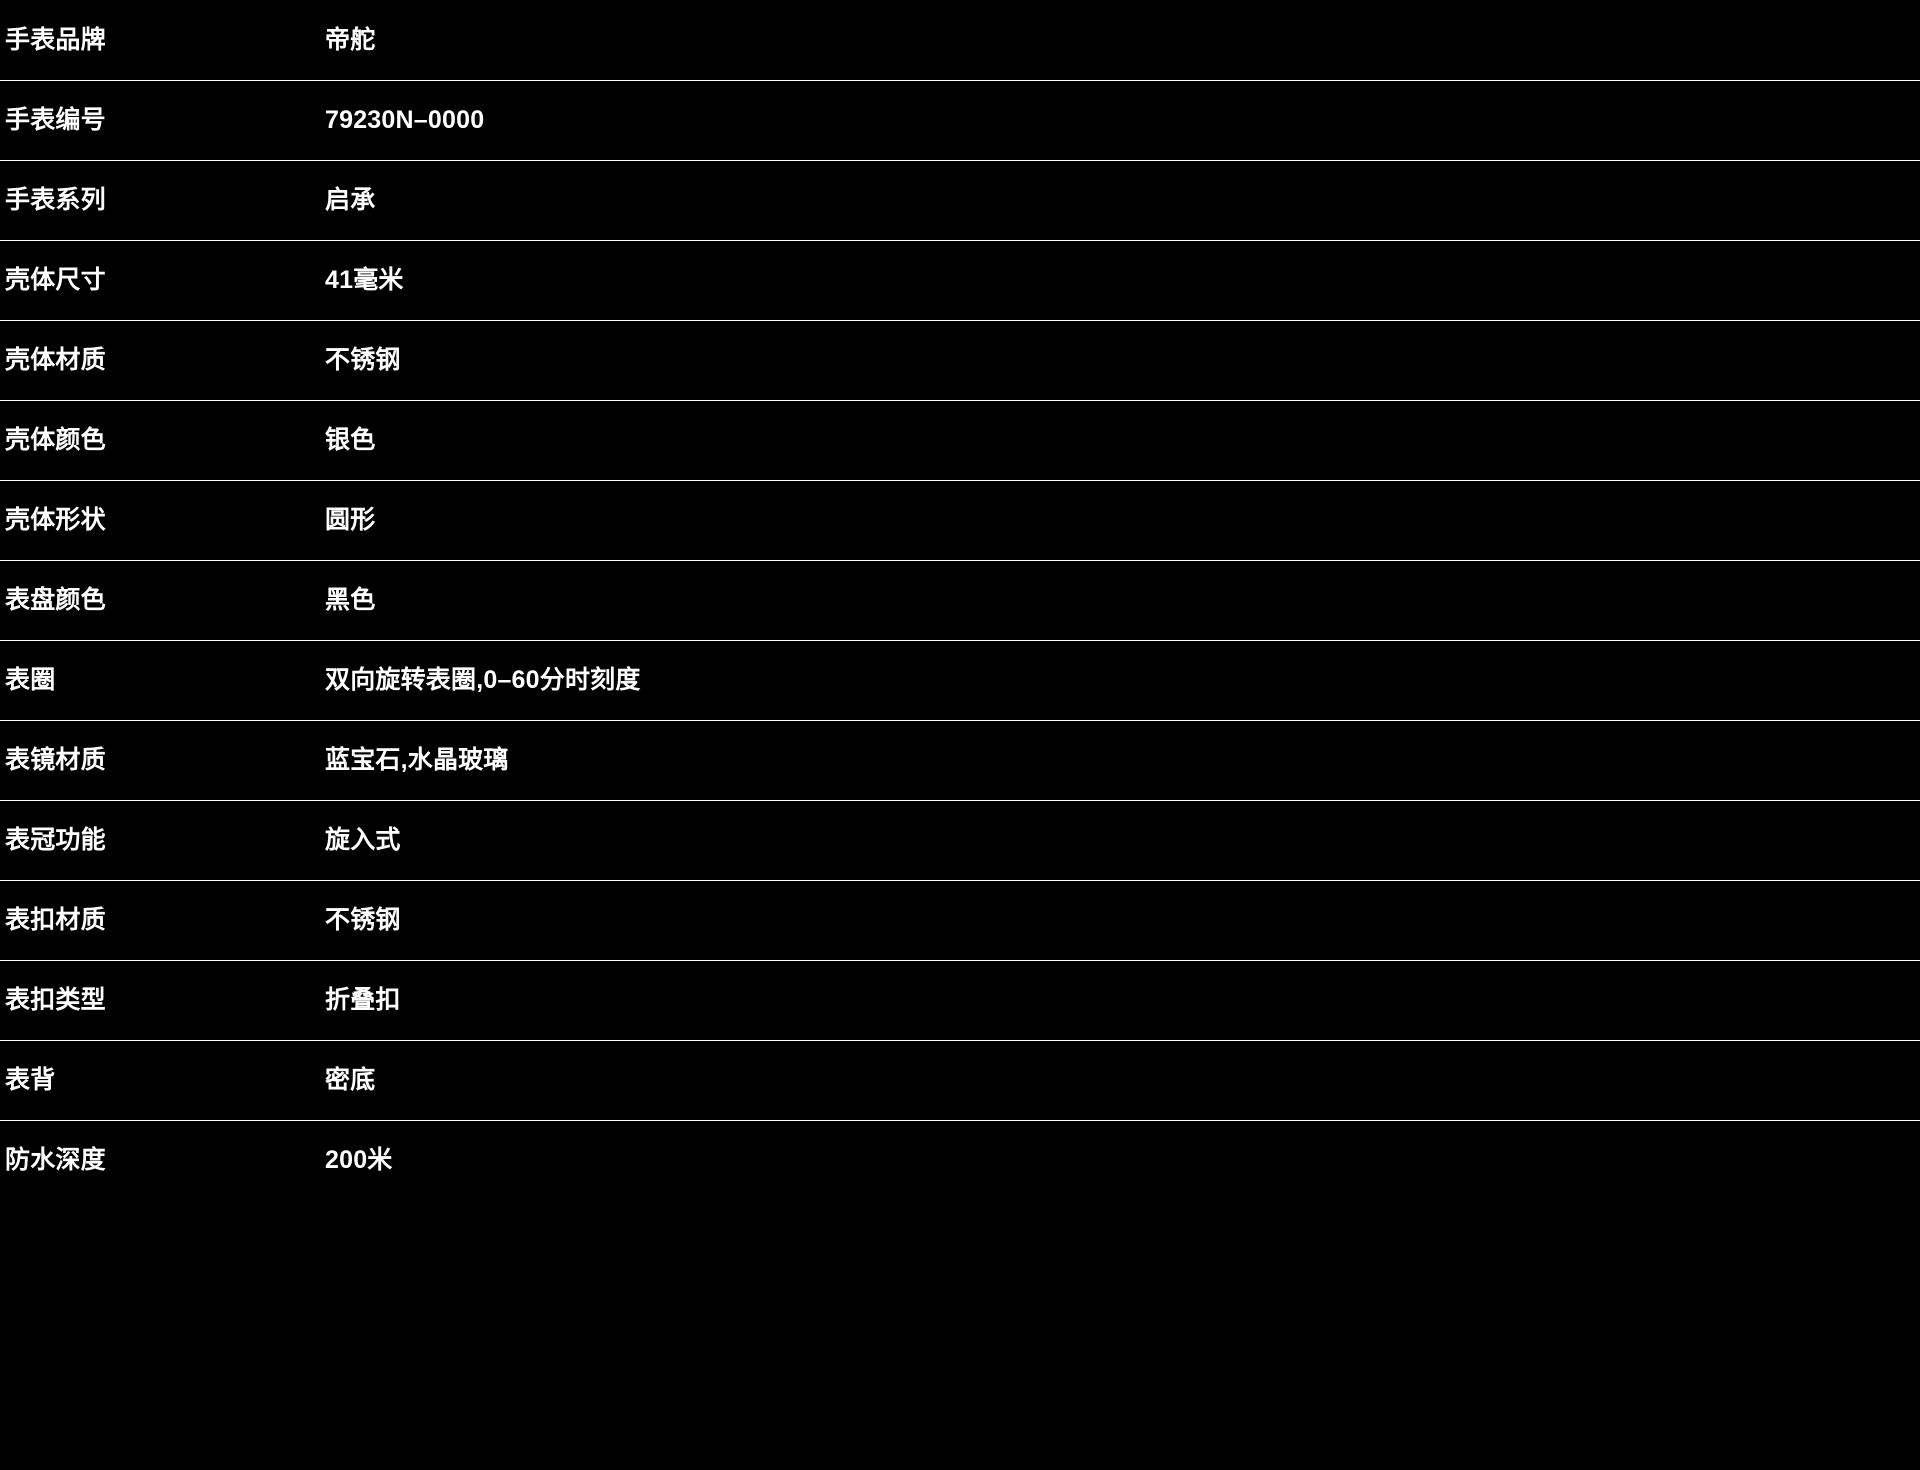 This screenshot has width=1920, height=1470. I want to click on spec-row: 壳体颜色 银色, so click(960, 440).